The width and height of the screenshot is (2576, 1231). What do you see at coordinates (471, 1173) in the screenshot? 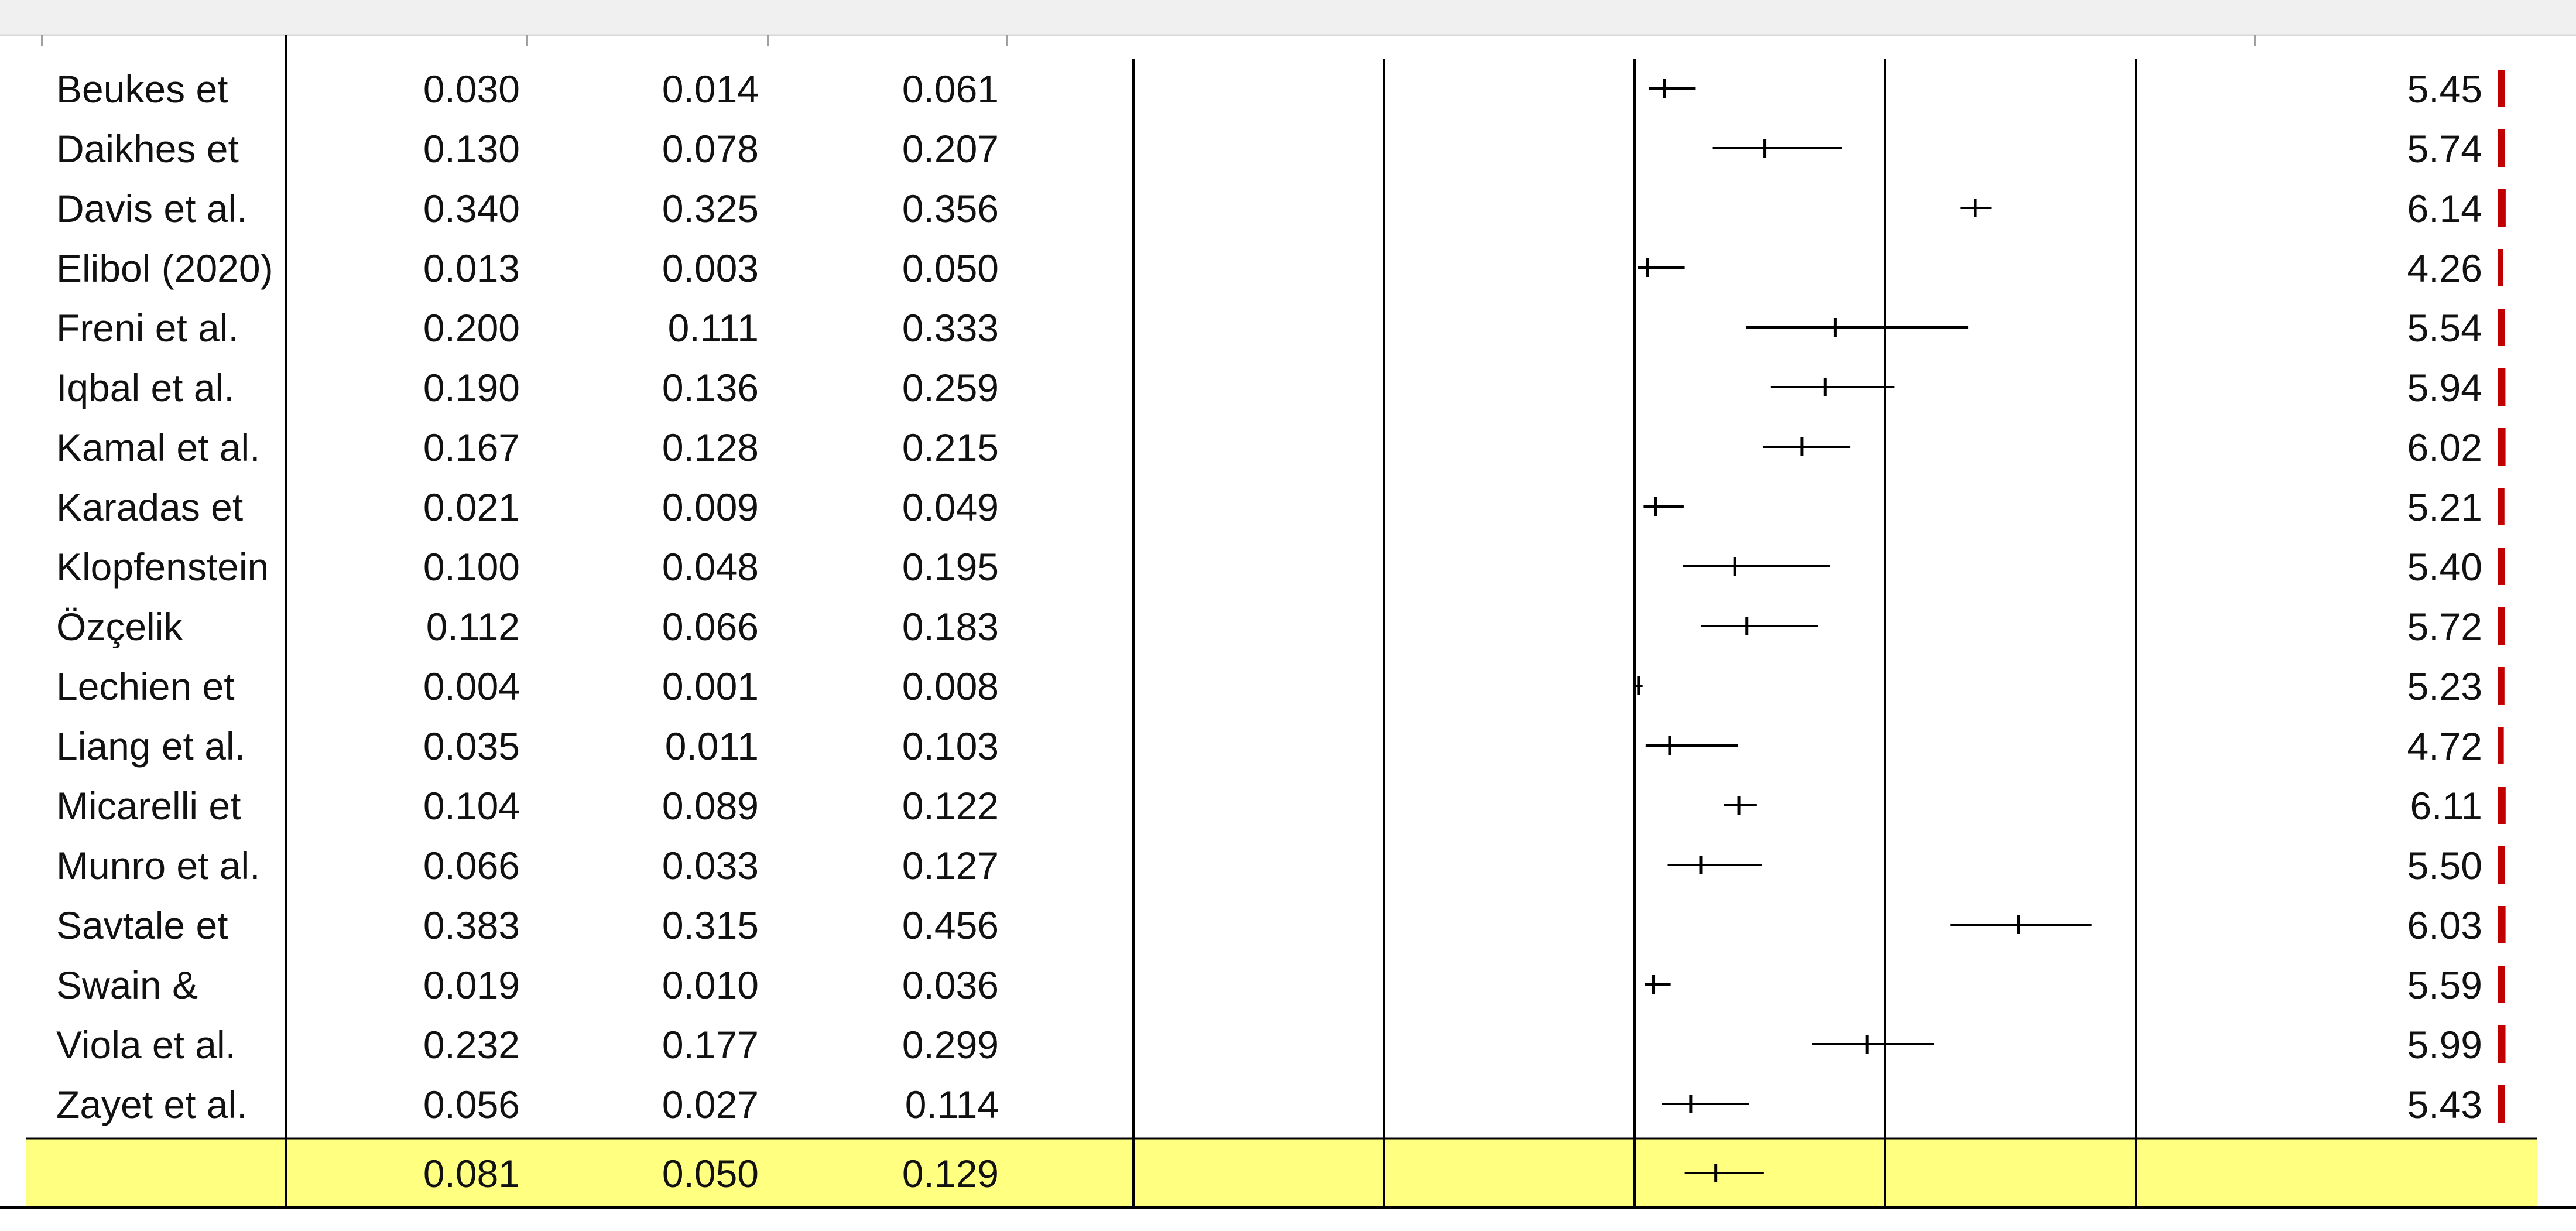
I see `summary-event-rate: 0.081` at bounding box center [471, 1173].